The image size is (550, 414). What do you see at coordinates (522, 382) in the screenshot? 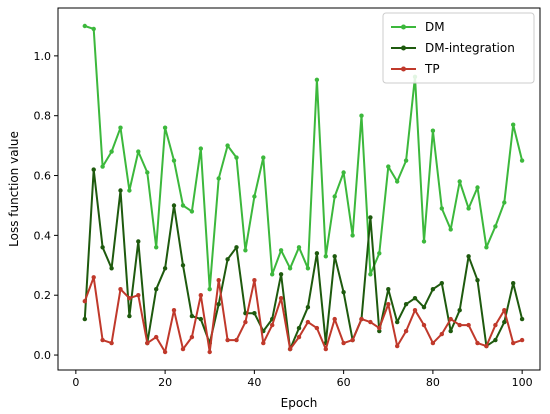
I see `x-tick-label: 100` at bounding box center [522, 382].